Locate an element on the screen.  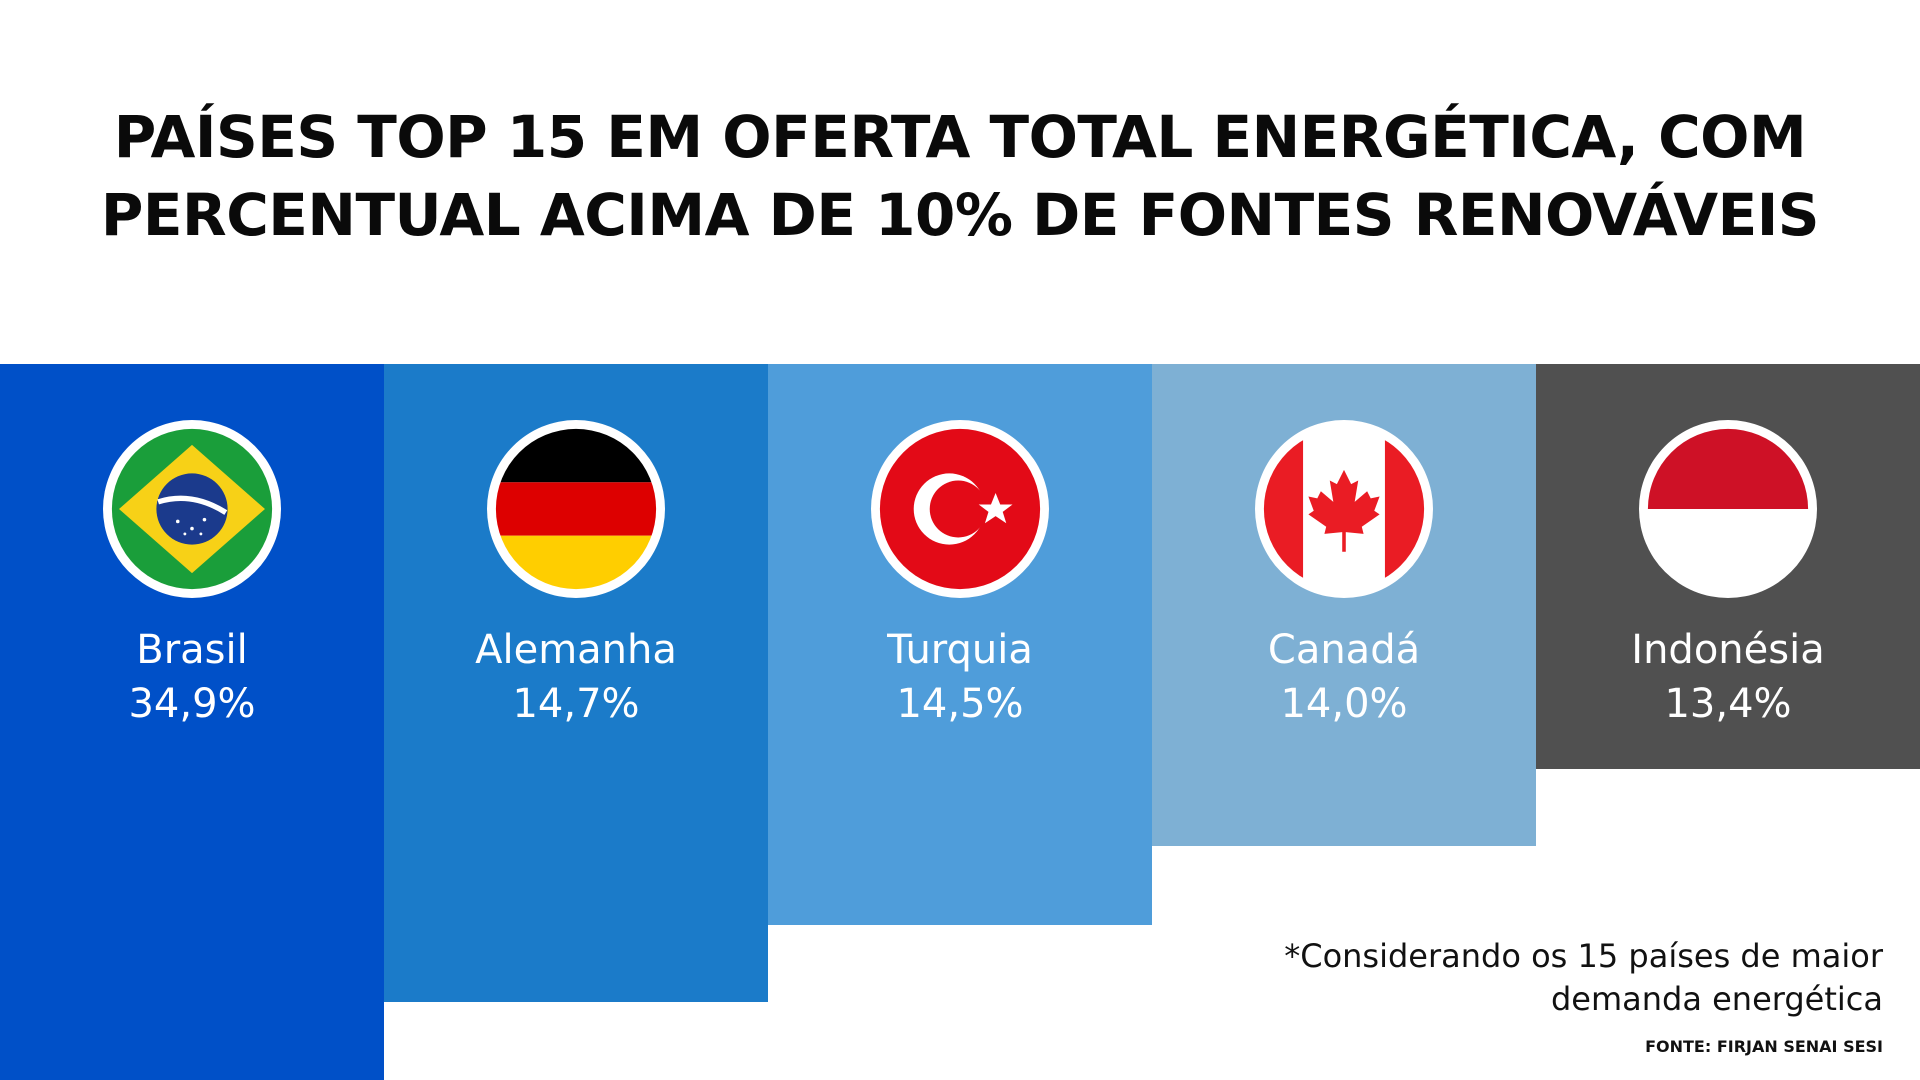
data-label: 14,0% is located at coordinates (1344, 704).